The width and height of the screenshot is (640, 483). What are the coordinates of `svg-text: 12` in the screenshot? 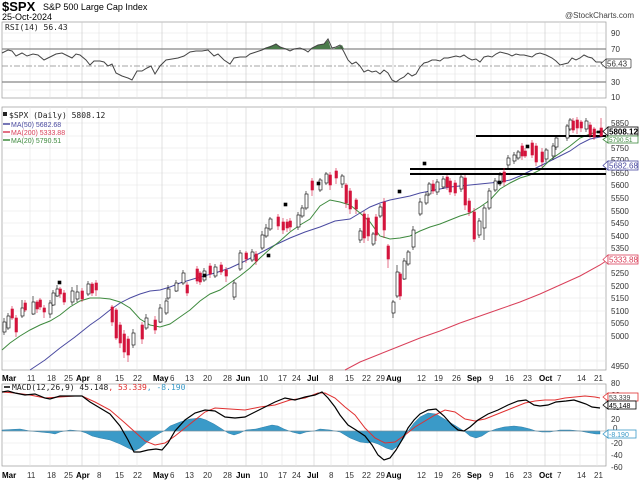 It's located at (421, 378).